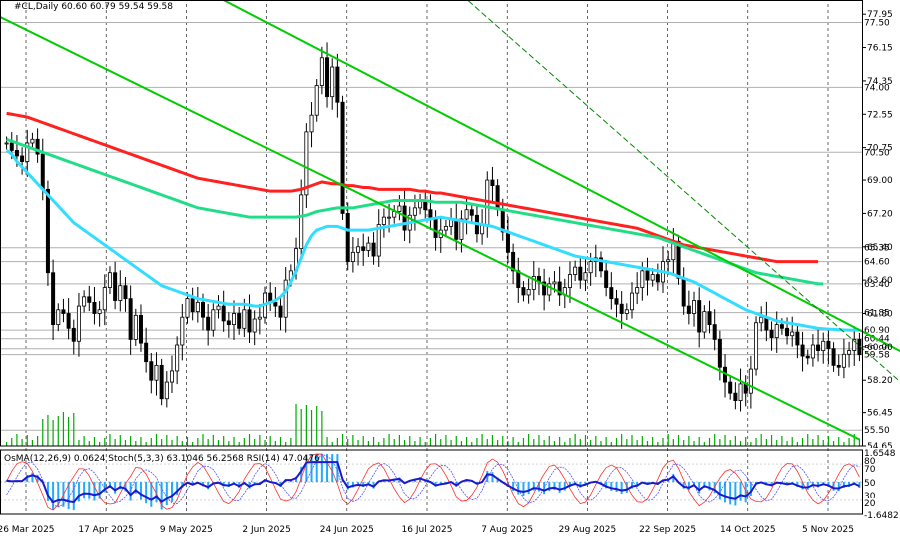 The image size is (900, 541). Describe the element at coordinates (880, 49) in the screenshot. I see `y-tick-label: 76.15` at that location.